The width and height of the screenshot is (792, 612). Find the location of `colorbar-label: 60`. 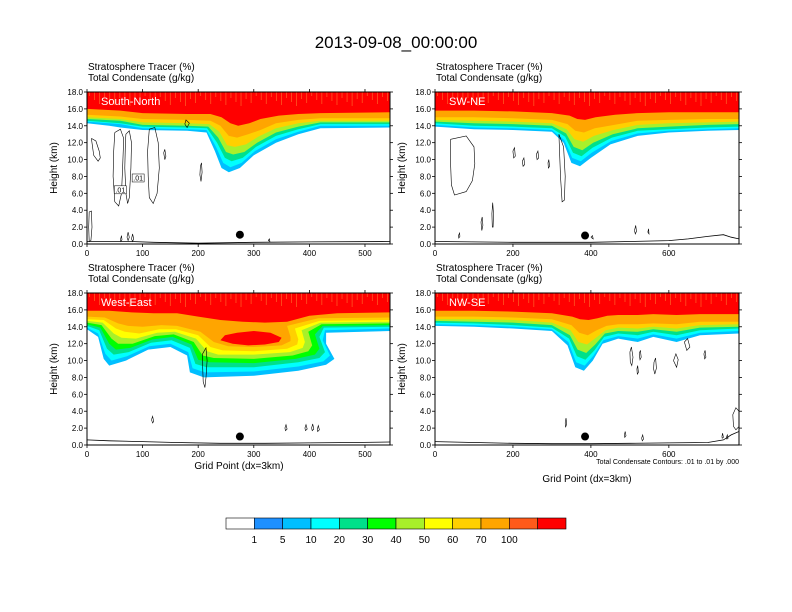

colorbar-label: 60 is located at coordinates (453, 540).